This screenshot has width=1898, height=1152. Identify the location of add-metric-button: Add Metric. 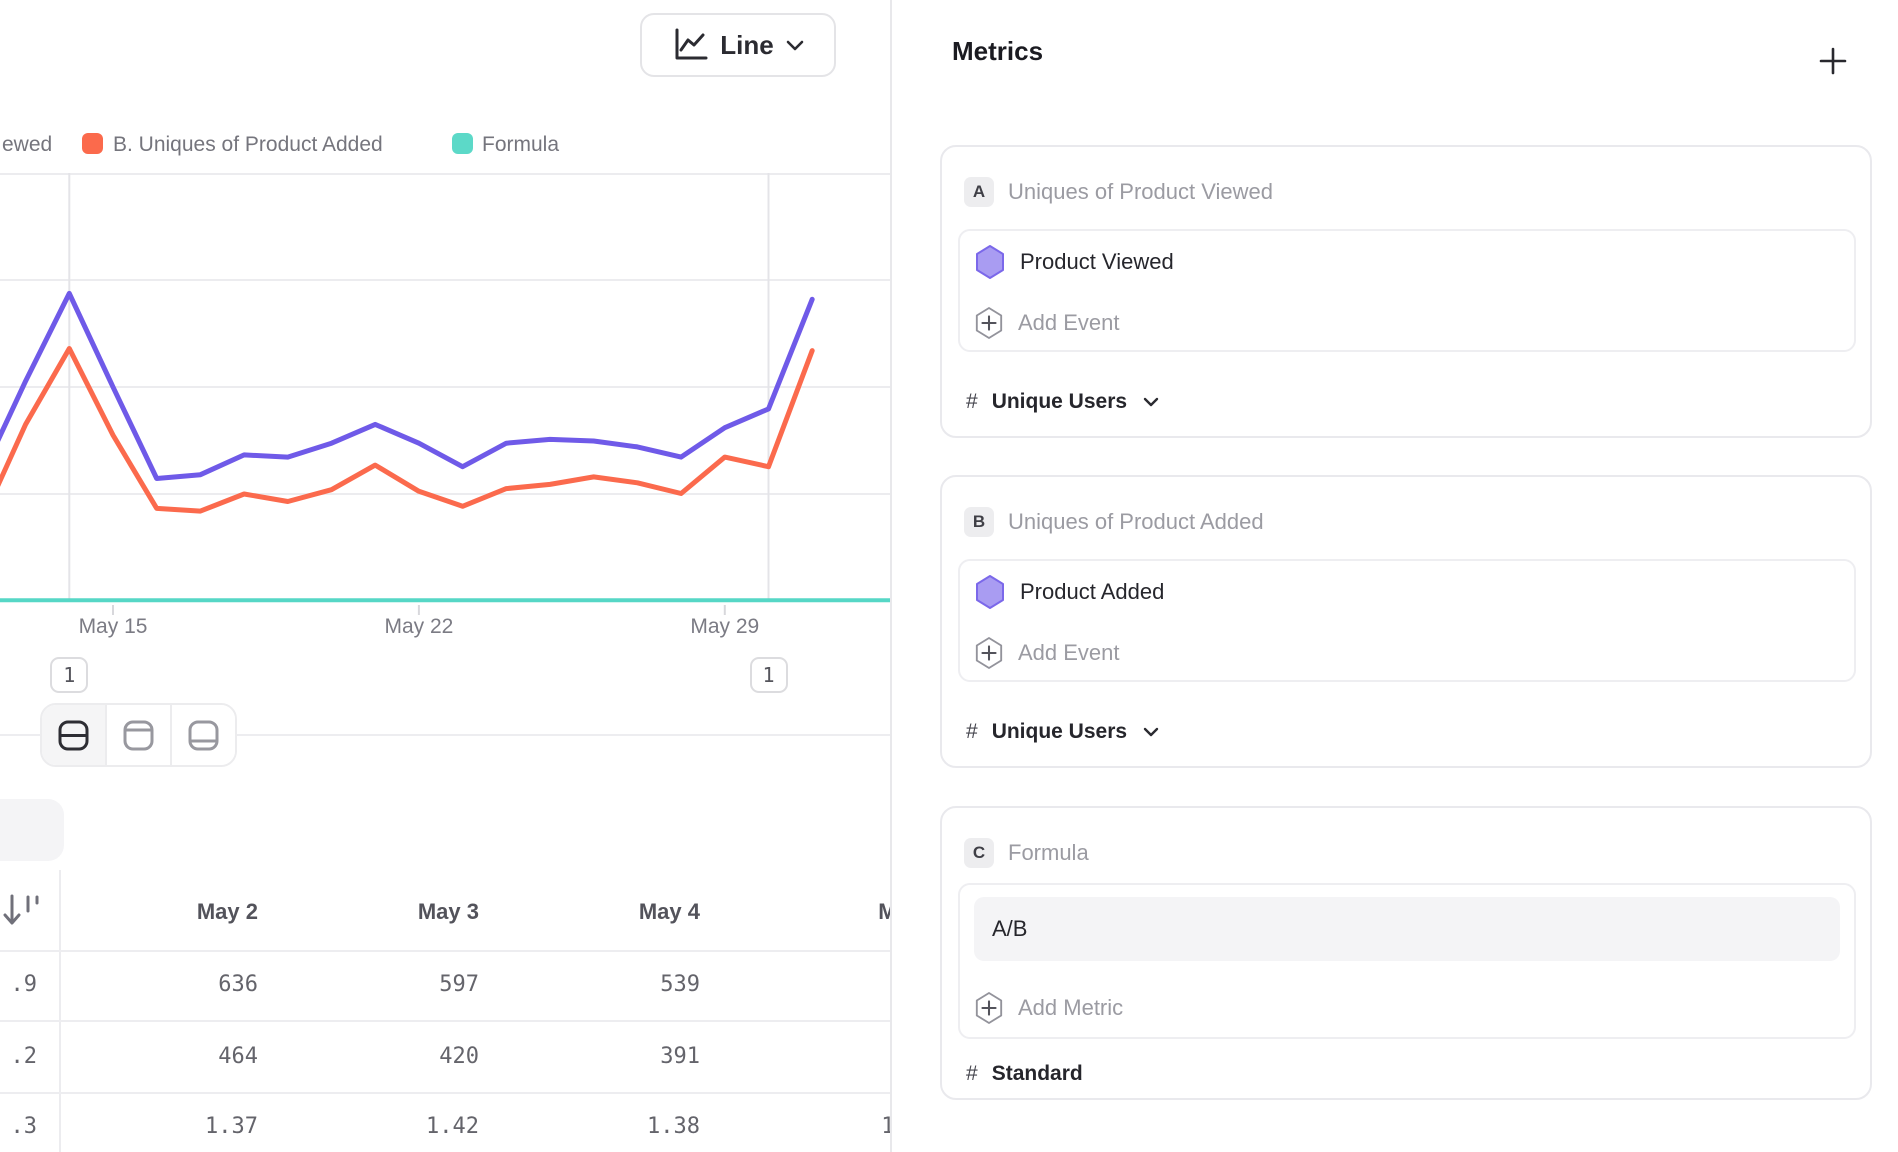
(1409, 1007).